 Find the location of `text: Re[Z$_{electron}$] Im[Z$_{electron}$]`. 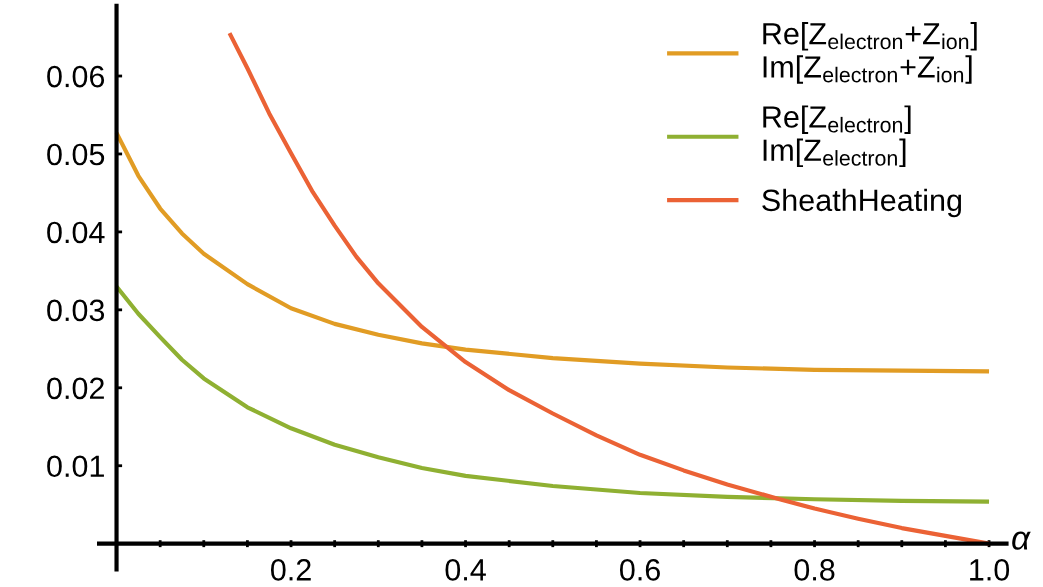

text: Re[Z$_{electron}$] Im[Z$_{electron}$] is located at coordinates (837, 136).